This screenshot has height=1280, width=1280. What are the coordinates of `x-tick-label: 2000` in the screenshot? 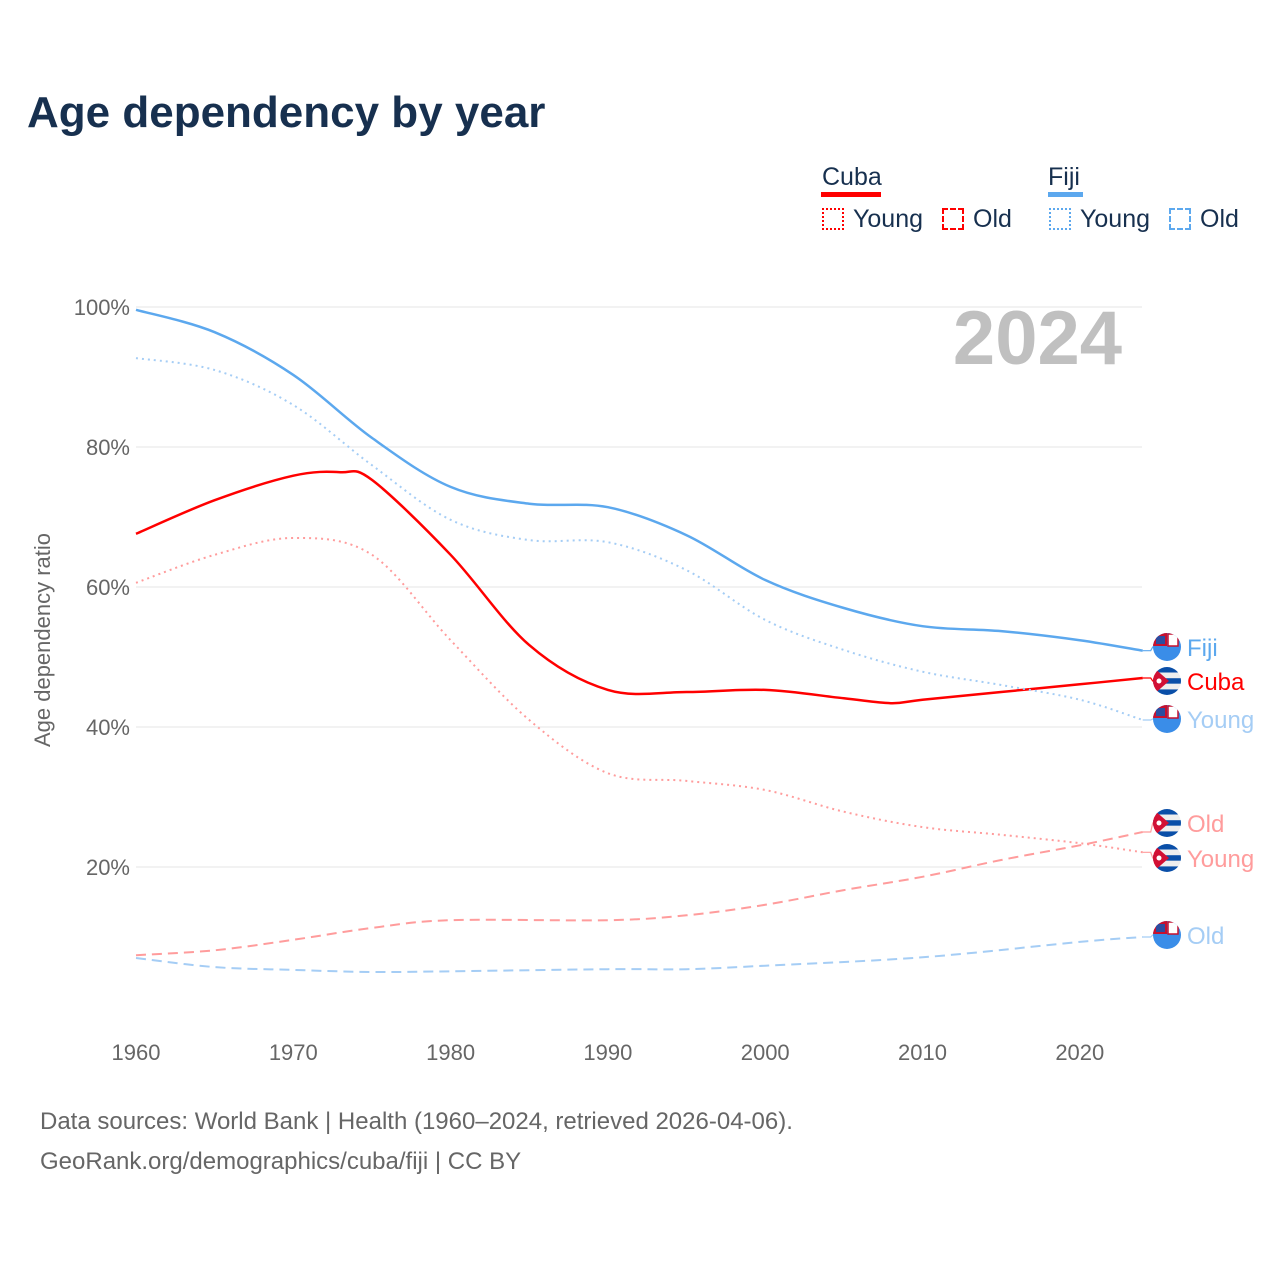 It's located at (765, 1052).